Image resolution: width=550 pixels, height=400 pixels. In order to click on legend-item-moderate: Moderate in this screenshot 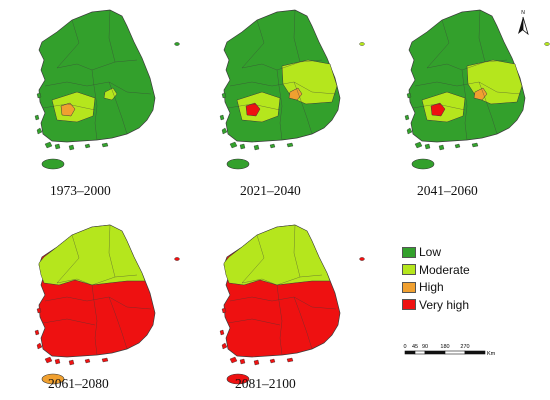, I will do `click(436, 270)`.